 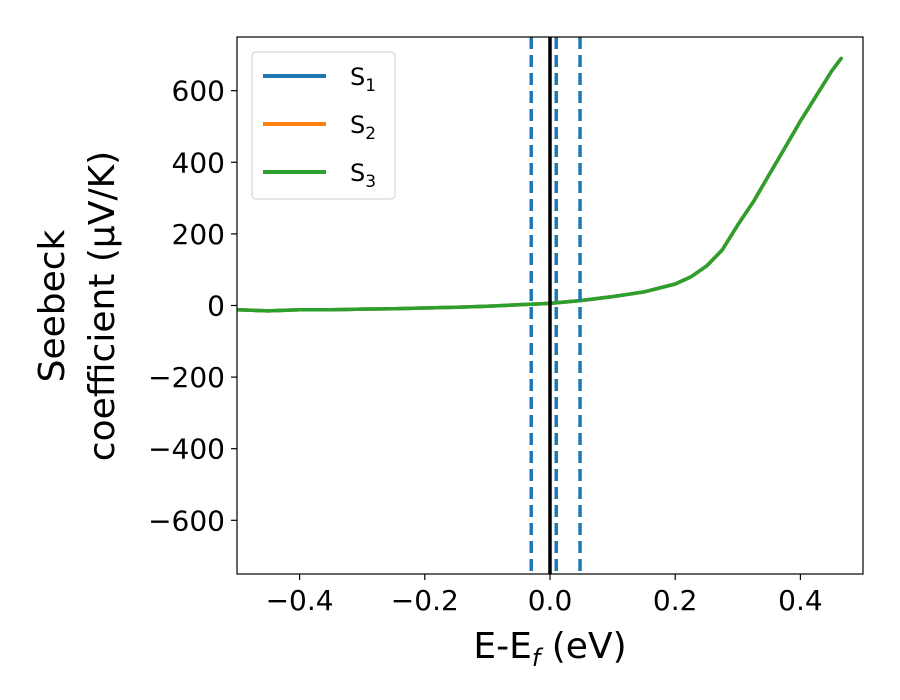 What do you see at coordinates (800, 600) in the screenshot?
I see `x-tick-label: 0.4` at bounding box center [800, 600].